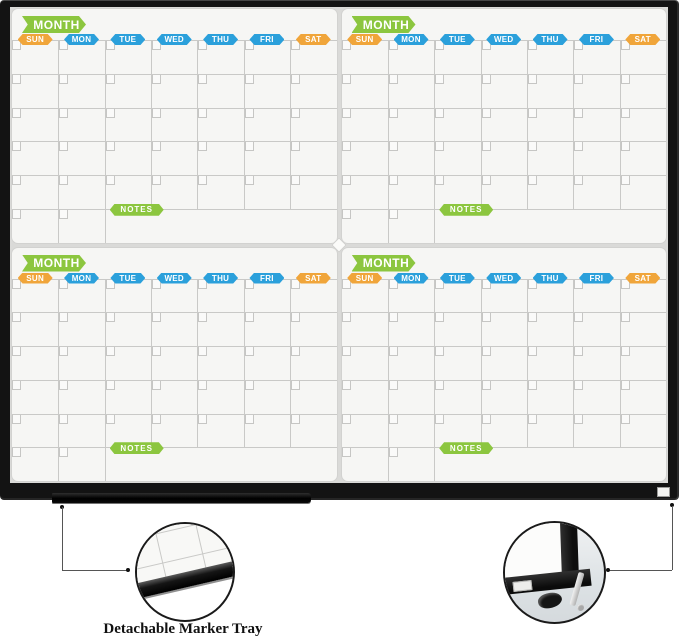  What do you see at coordinates (365, 278) in the screenshot?
I see `day-label-sun: SUN` at bounding box center [365, 278].